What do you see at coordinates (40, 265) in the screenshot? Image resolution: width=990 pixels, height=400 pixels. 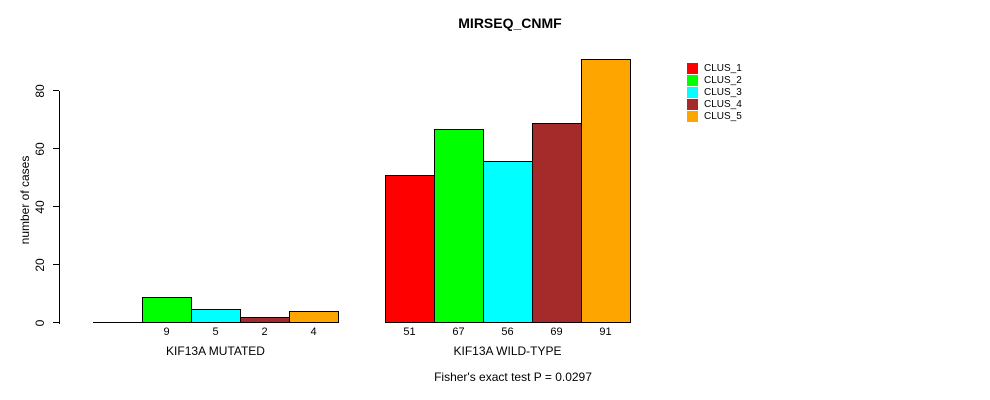 I see `y-tick-label: 20` at bounding box center [40, 265].